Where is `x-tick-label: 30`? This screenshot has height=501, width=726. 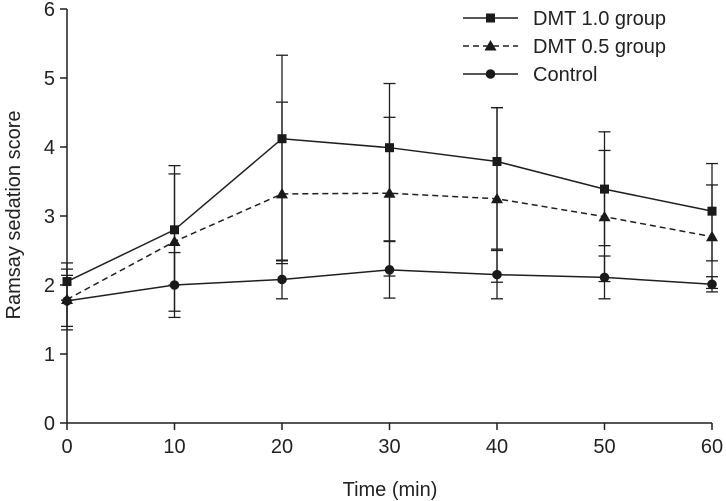
x-tick-label: 30 is located at coordinates (389, 447).